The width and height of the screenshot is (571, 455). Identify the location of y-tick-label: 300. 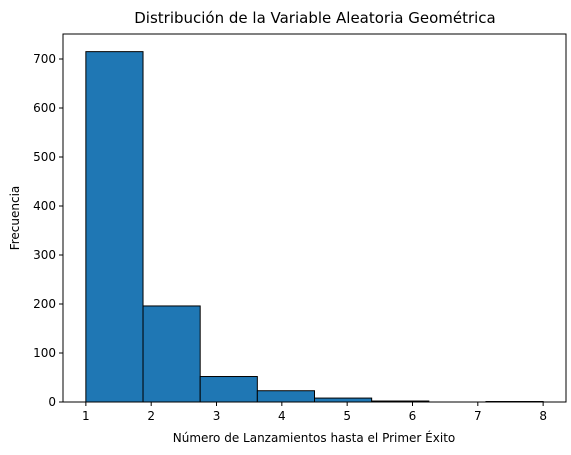
(44, 255).